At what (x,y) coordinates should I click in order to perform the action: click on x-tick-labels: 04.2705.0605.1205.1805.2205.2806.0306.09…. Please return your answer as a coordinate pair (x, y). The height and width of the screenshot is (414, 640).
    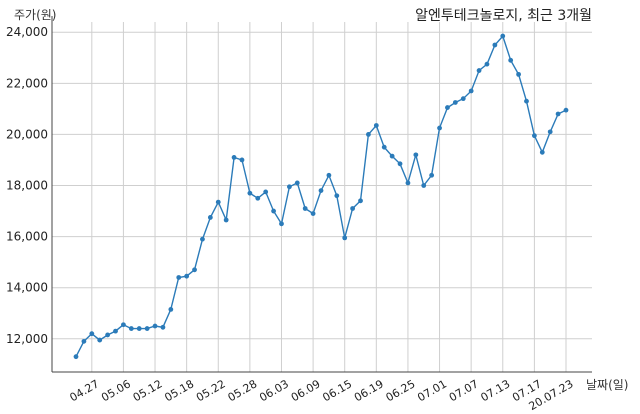
    Looking at the image, I should click on (322, 395).